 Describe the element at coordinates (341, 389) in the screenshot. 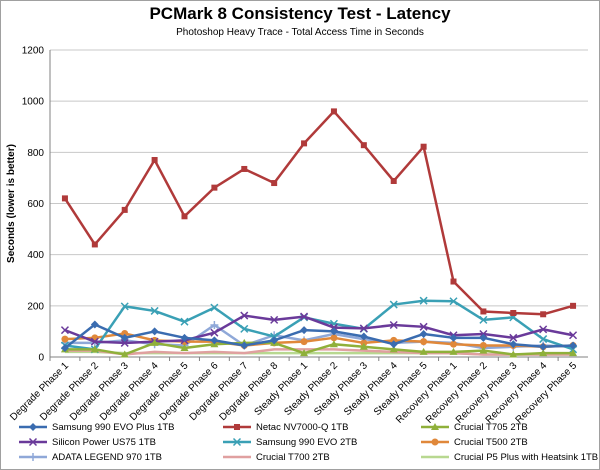

I see `x-tick-label: Steady Phase 3` at that location.